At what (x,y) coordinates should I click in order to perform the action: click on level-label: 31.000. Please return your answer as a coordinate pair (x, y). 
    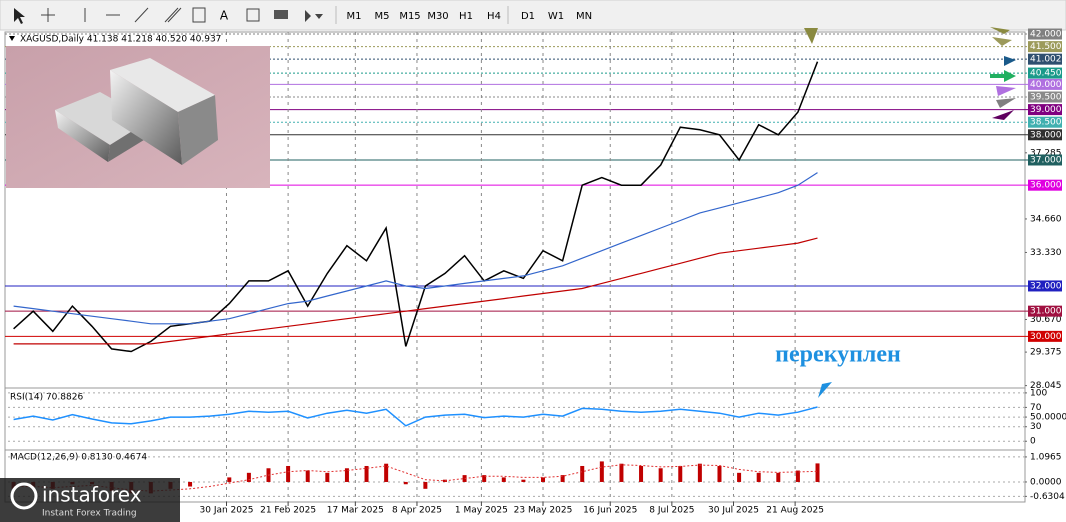
    Looking at the image, I should click on (1046, 312).